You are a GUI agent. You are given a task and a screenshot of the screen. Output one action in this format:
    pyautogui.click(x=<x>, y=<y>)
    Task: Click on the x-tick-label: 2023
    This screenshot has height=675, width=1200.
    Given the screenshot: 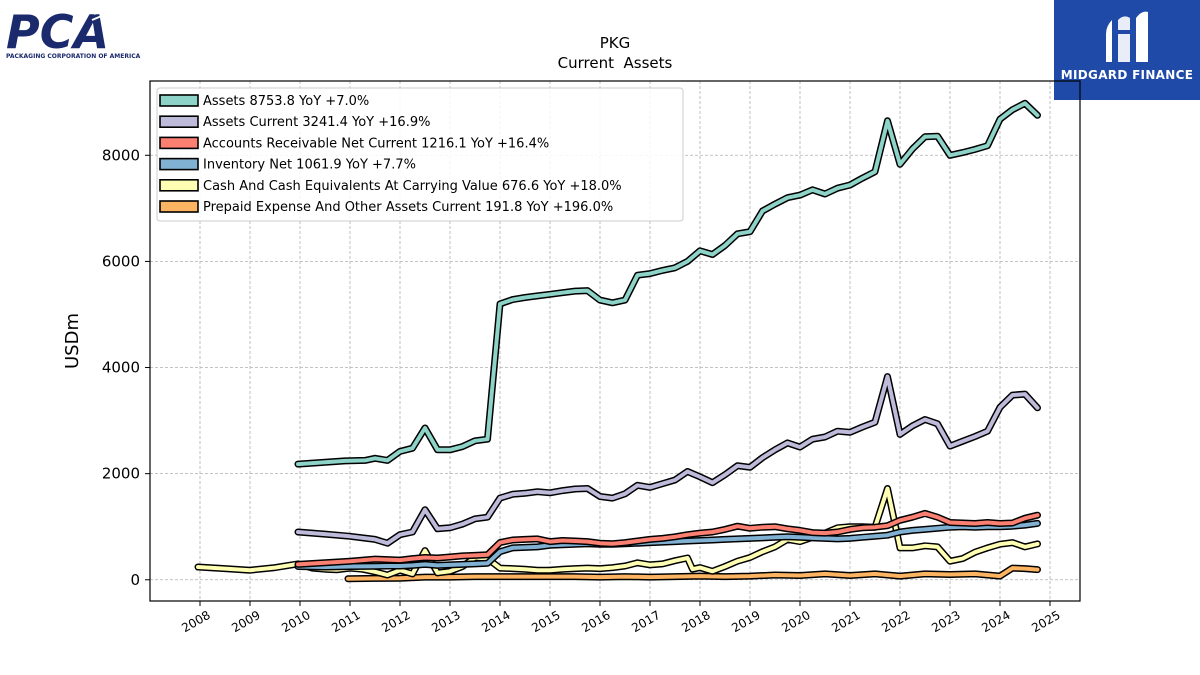 What is the action you would take?
    pyautogui.click(x=945, y=621)
    